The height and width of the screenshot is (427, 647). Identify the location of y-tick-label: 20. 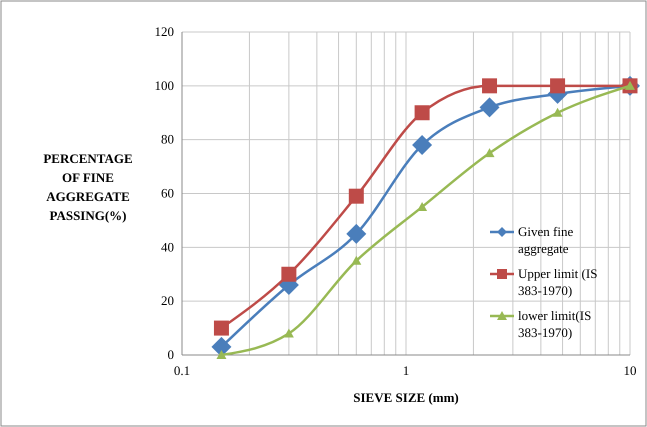
(167, 300).